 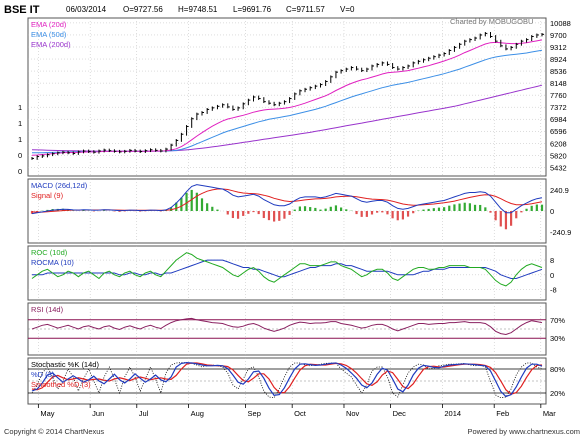 What do you see at coordinates (558, 167) in the screenshot?
I see `price-tick-12: 5432` at bounding box center [558, 167].